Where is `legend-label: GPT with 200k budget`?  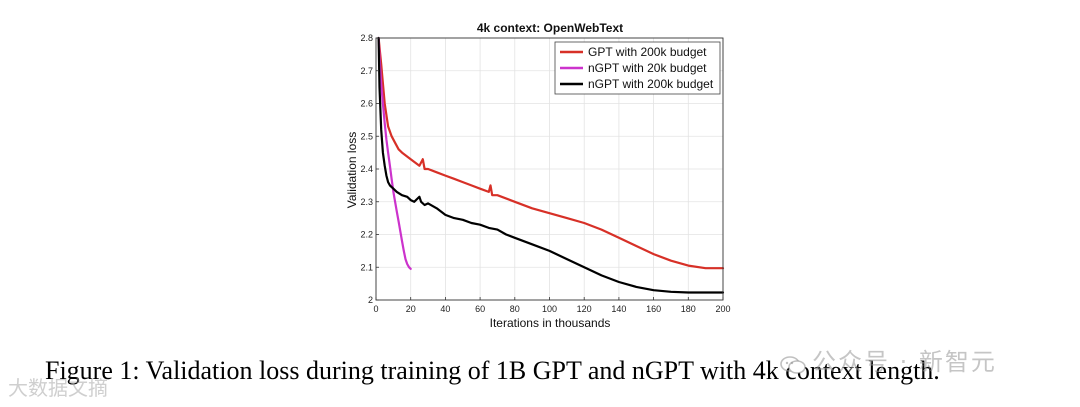 legend-label: GPT with 200k budget is located at coordinates (647, 52).